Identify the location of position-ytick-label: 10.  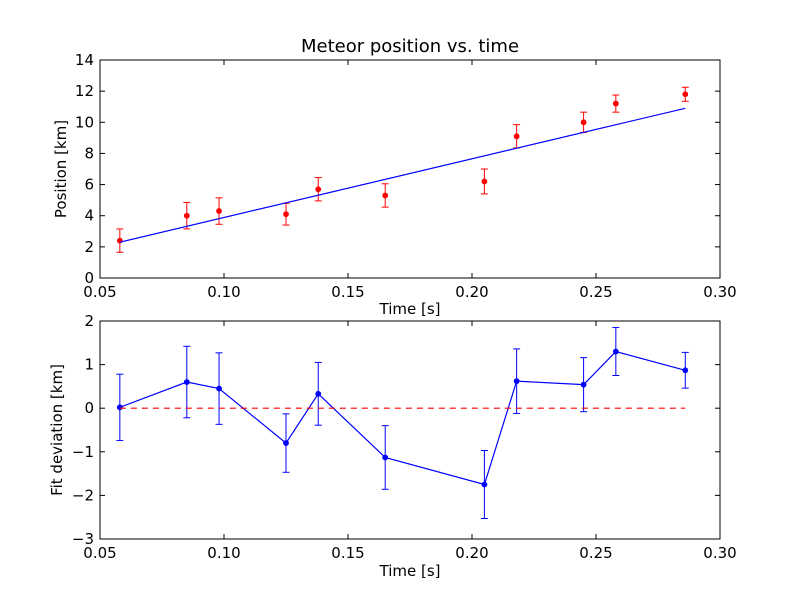
(84, 122).